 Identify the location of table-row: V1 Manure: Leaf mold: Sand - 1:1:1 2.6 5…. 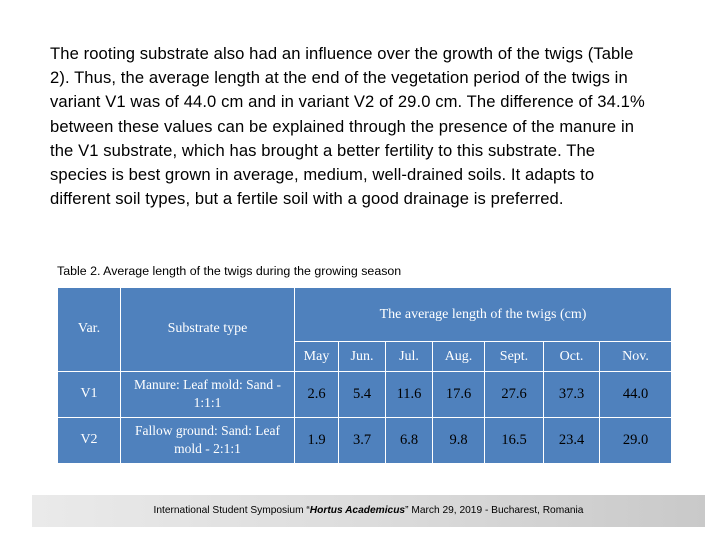
(364, 394).